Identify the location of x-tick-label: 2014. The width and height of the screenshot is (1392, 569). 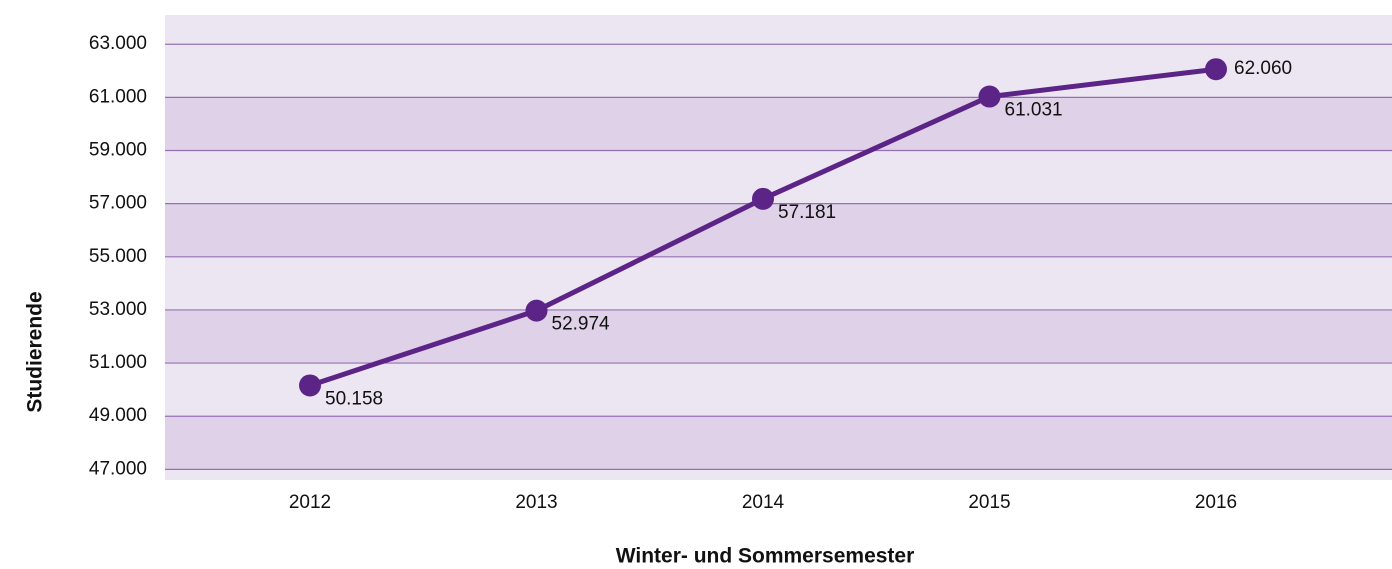
(763, 502).